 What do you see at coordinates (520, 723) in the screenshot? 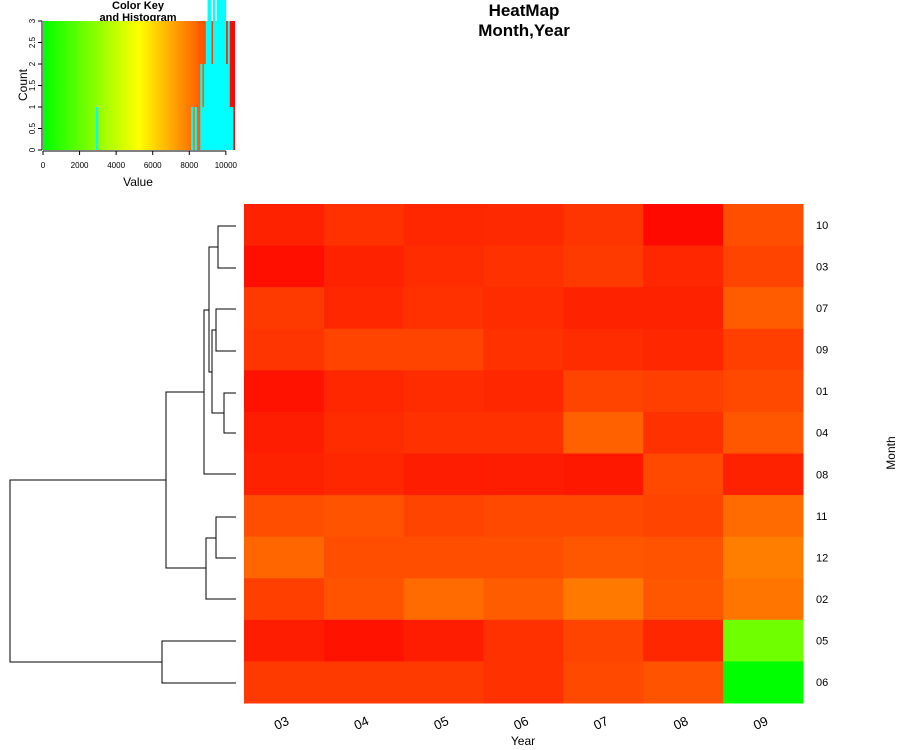
I see `column-label: 06` at bounding box center [520, 723].